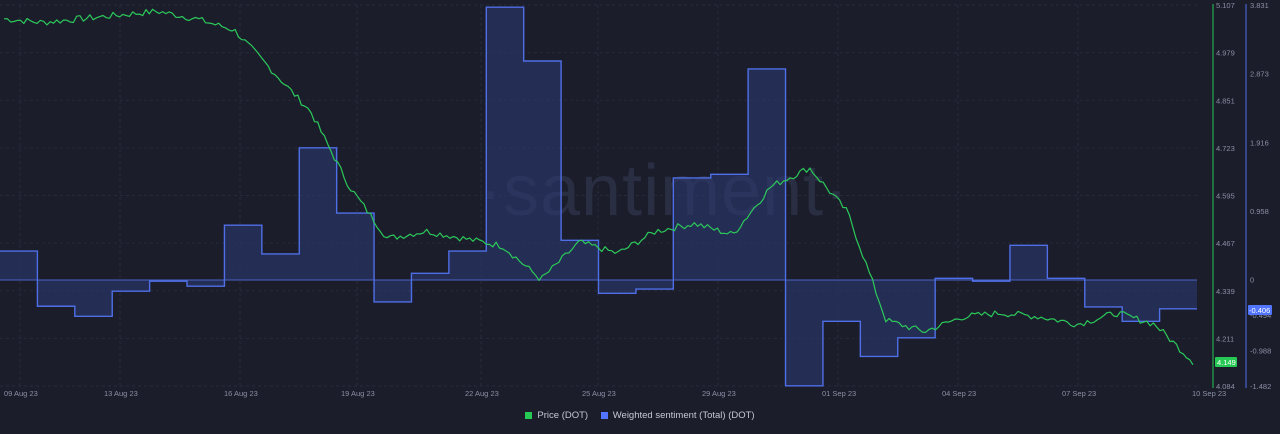  What do you see at coordinates (563, 415) in the screenshot?
I see `legend-label-price: Price (DOT)` at bounding box center [563, 415].